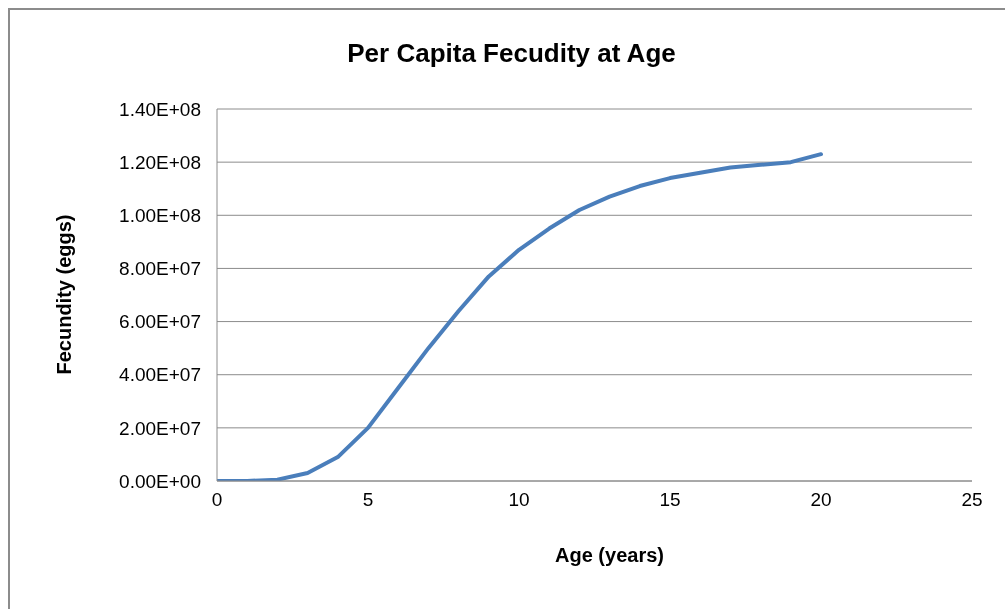  Describe the element at coordinates (609, 555) in the screenshot. I see `x-axis-title: Age (years)` at that location.